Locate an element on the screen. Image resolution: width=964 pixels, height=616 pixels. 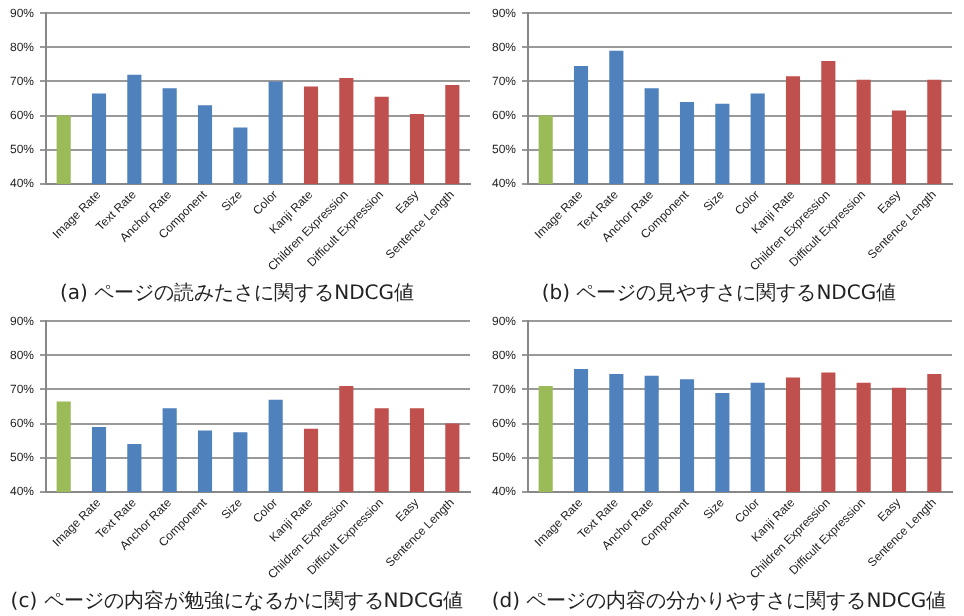
text: (d) ページの内容の分かりやすさに関するNDCG値 is located at coordinates (719, 601).